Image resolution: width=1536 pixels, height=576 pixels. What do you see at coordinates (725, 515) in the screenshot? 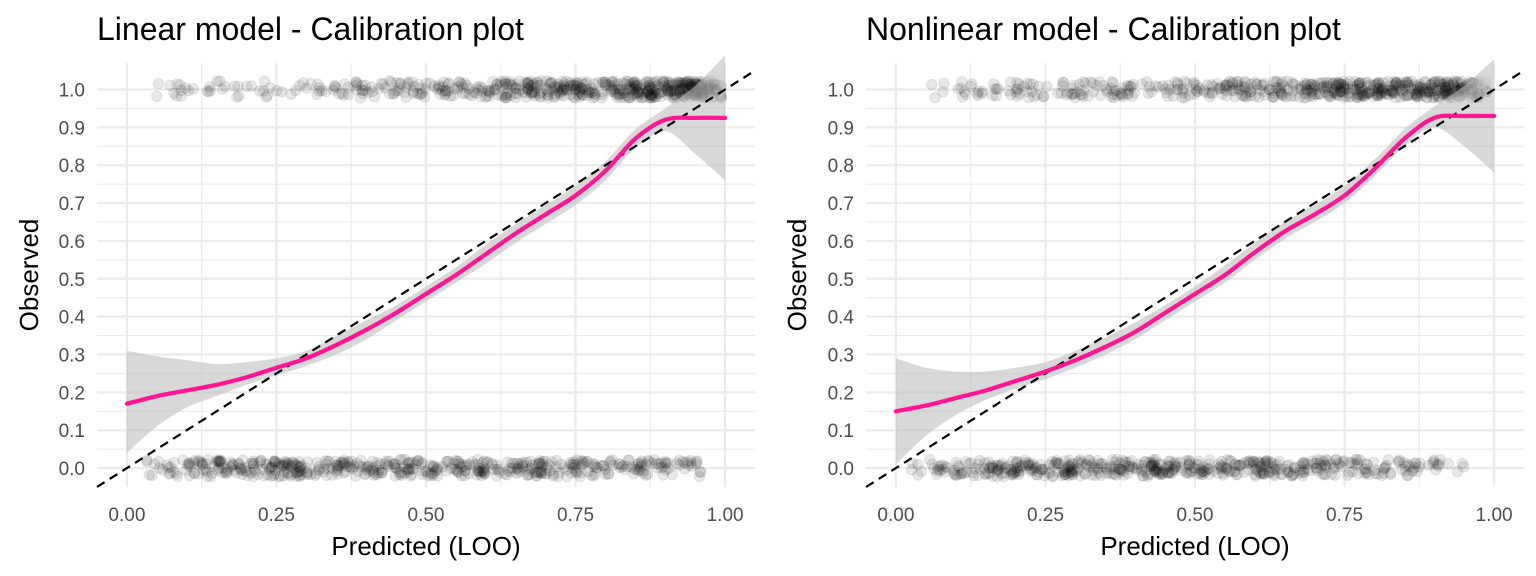
I see `x-tick-label: 1.00` at bounding box center [725, 515].